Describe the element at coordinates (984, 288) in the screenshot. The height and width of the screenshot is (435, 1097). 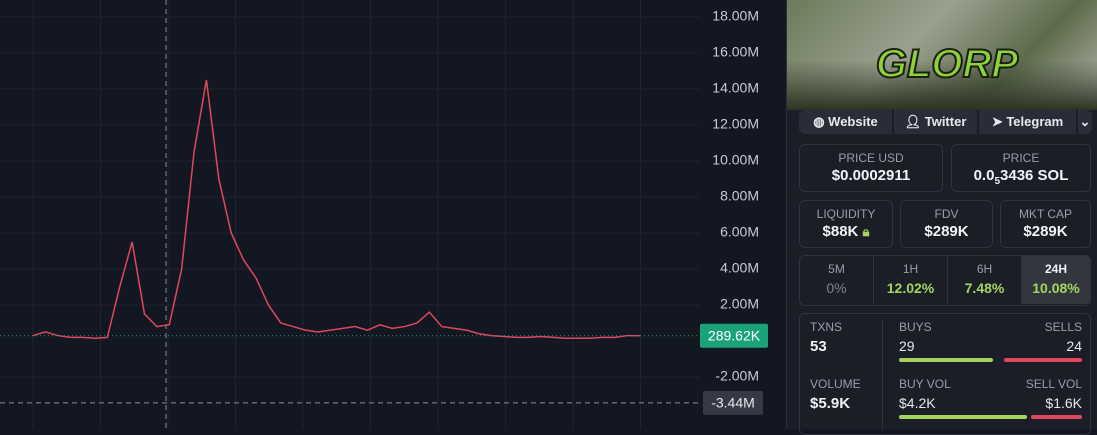
I see `value: 7.48%` at that location.